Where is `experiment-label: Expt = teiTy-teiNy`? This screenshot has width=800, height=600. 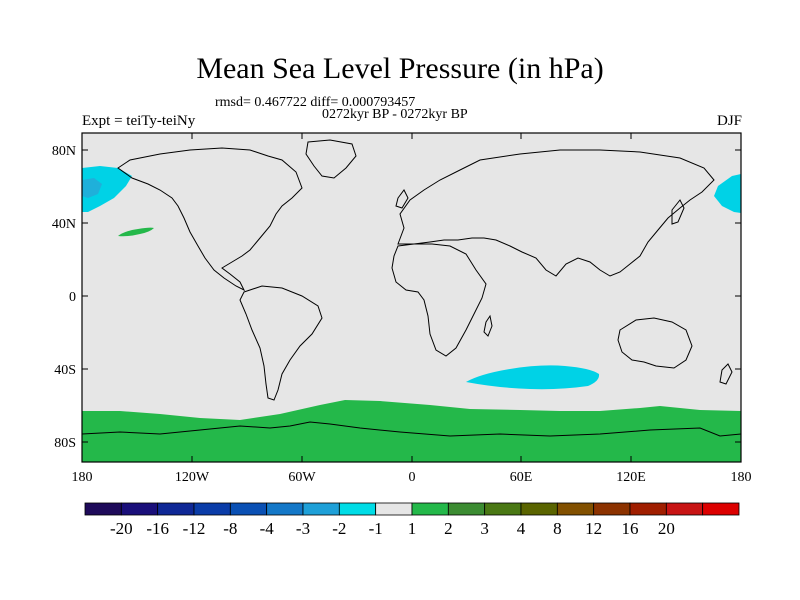
experiment-label: Expt = teiTy-teiNy is located at coordinates (139, 121).